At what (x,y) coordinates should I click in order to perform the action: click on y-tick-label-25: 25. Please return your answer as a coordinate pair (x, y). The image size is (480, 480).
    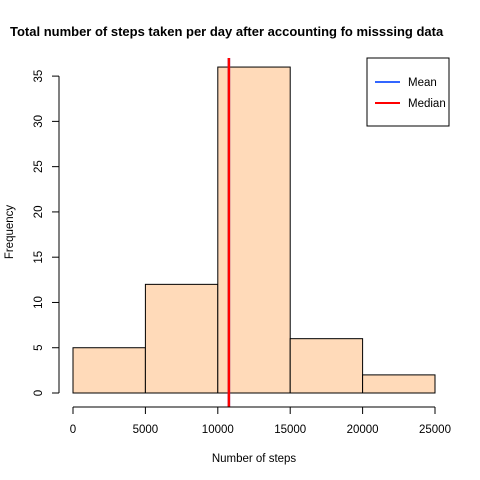
    Looking at the image, I should click on (39, 166).